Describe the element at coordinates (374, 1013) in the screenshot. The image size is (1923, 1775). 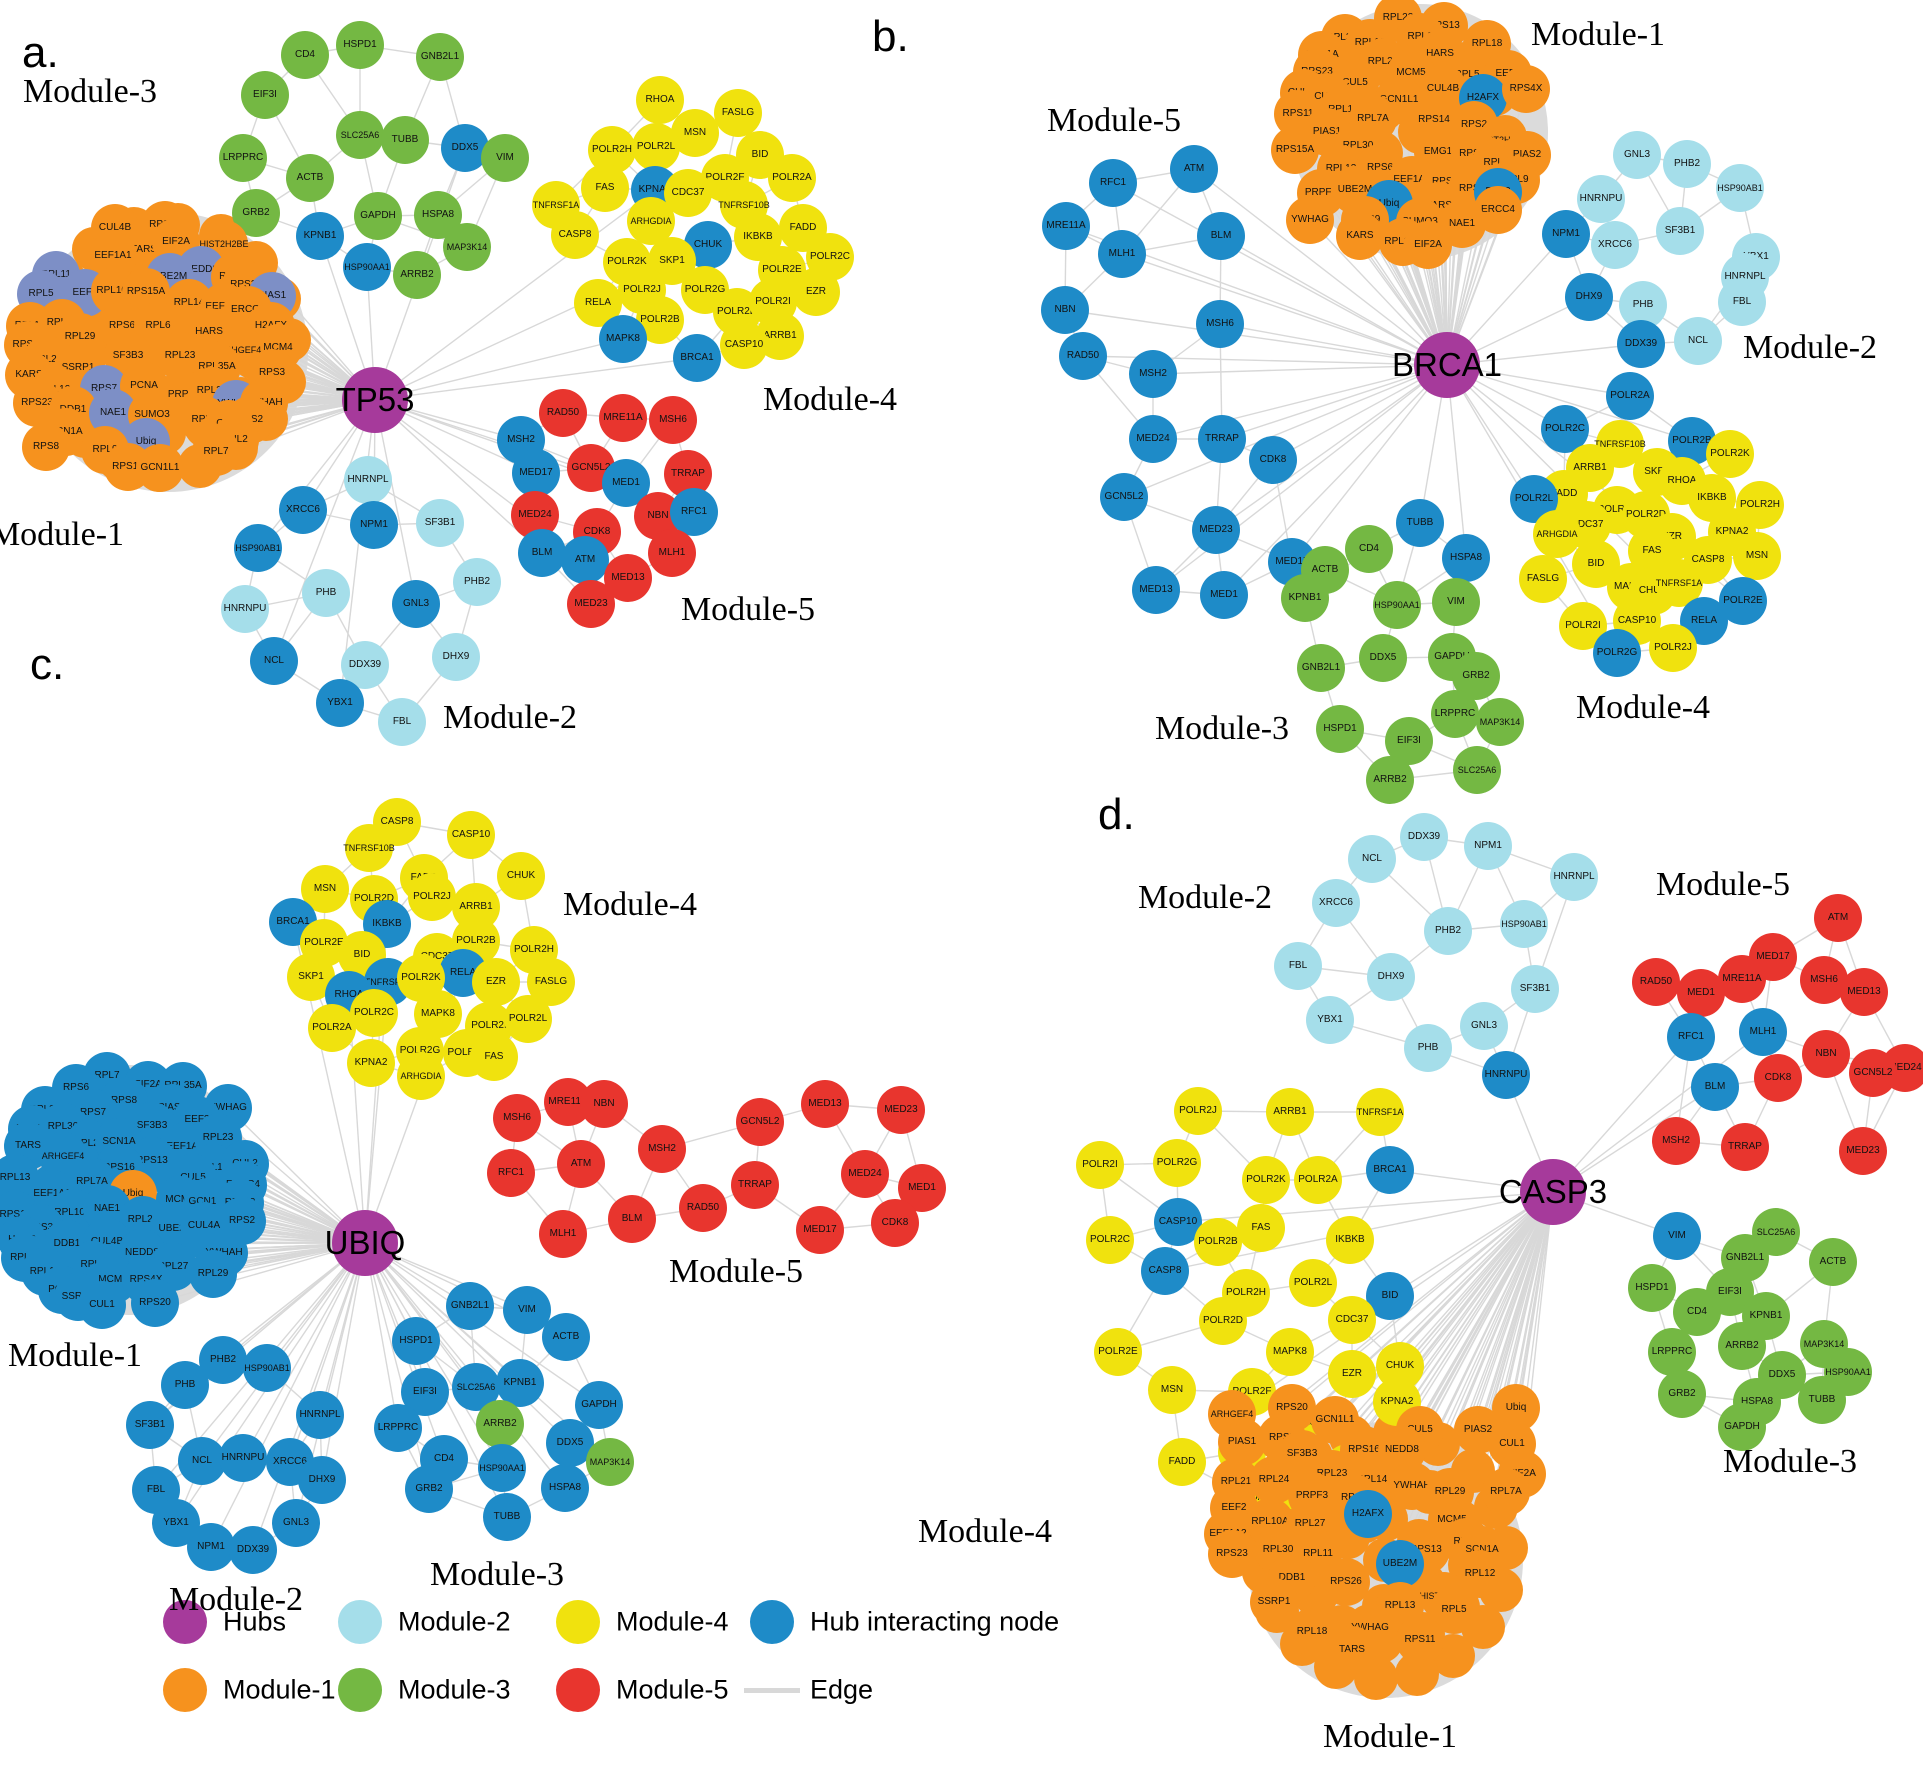
I see `node-POLR2C: POLR2C` at that location.